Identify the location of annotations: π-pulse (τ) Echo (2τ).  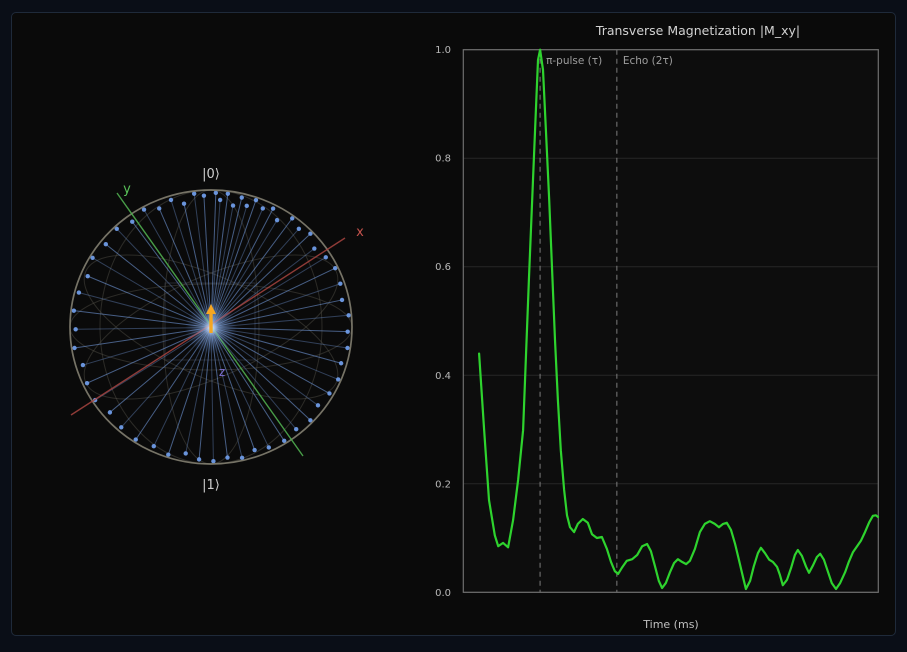
(606, 321).